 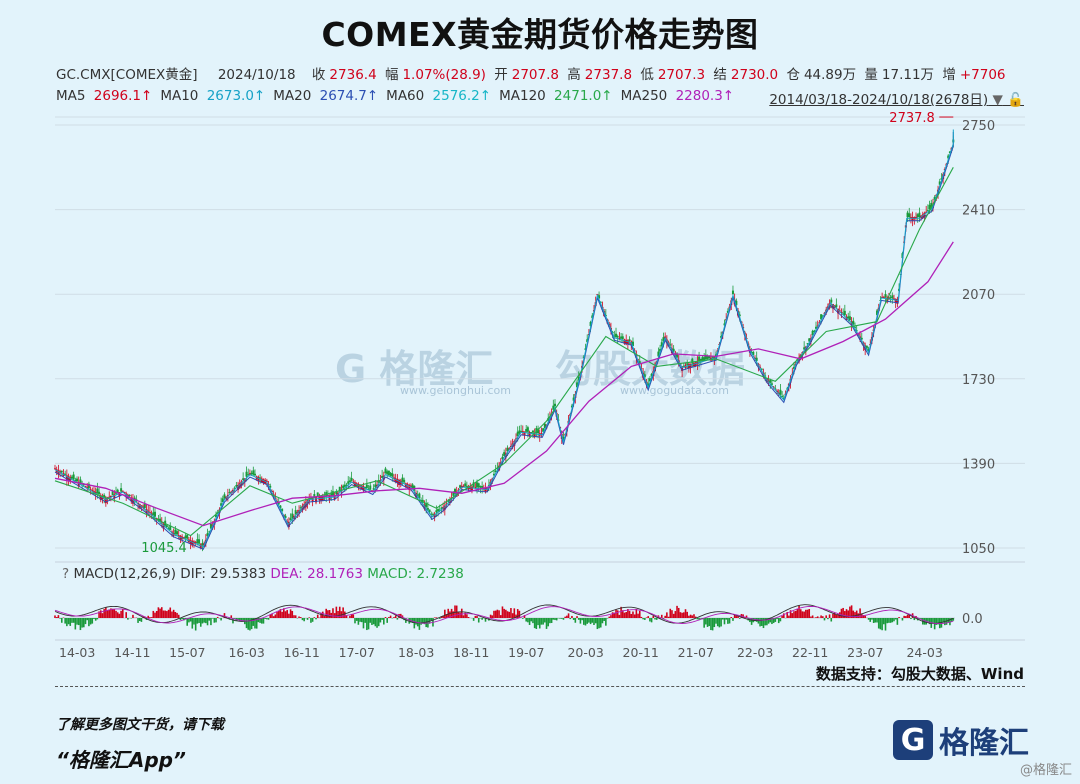 I want to click on gelonghui-logo: G 格隆汇, so click(x=961, y=740).